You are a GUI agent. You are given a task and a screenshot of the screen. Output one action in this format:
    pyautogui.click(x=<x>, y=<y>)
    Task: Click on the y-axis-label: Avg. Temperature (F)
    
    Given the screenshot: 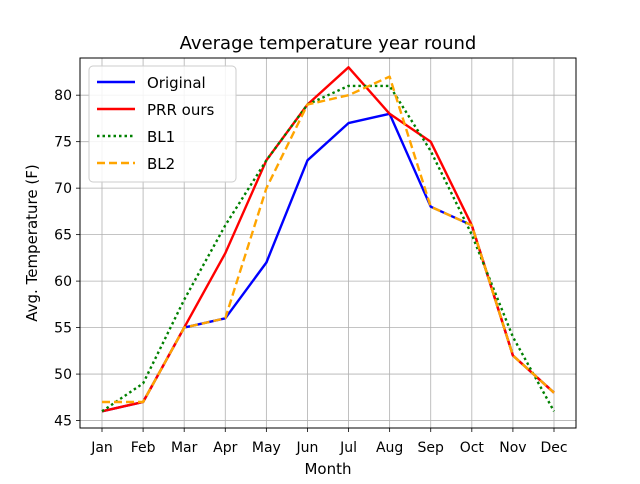 What is the action you would take?
    pyautogui.click(x=32, y=242)
    